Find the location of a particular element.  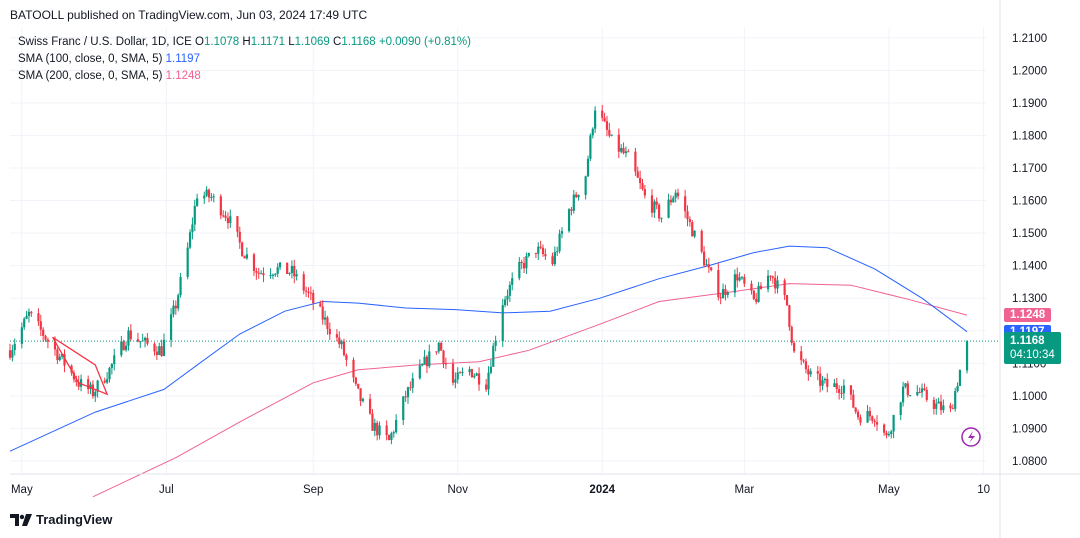

footer-brand: TradingView is located at coordinates (61, 519).